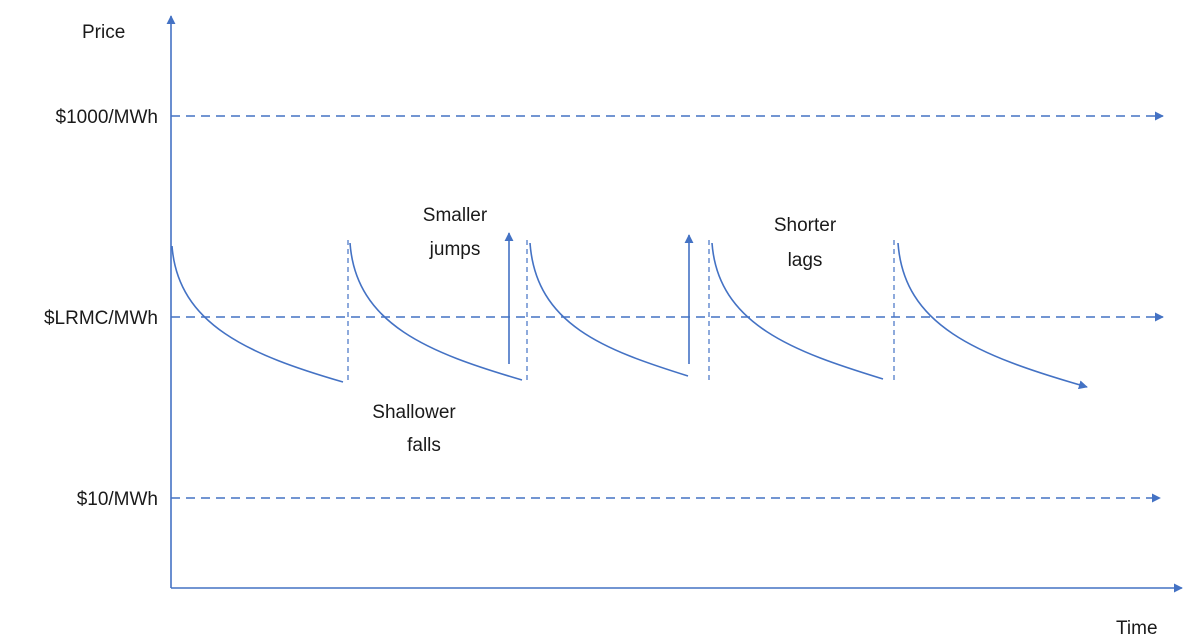  What do you see at coordinates (455, 249) in the screenshot?
I see `smaller-jumps-line2: jumps` at bounding box center [455, 249].